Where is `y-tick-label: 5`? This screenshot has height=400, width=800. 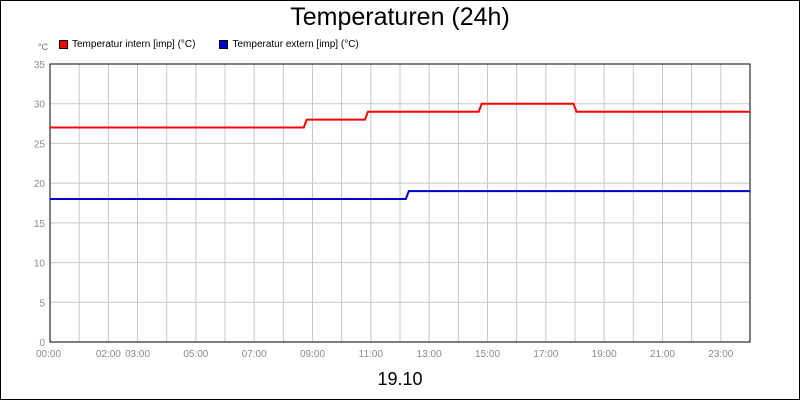 y-tick-label: 5 is located at coordinates (42, 303).